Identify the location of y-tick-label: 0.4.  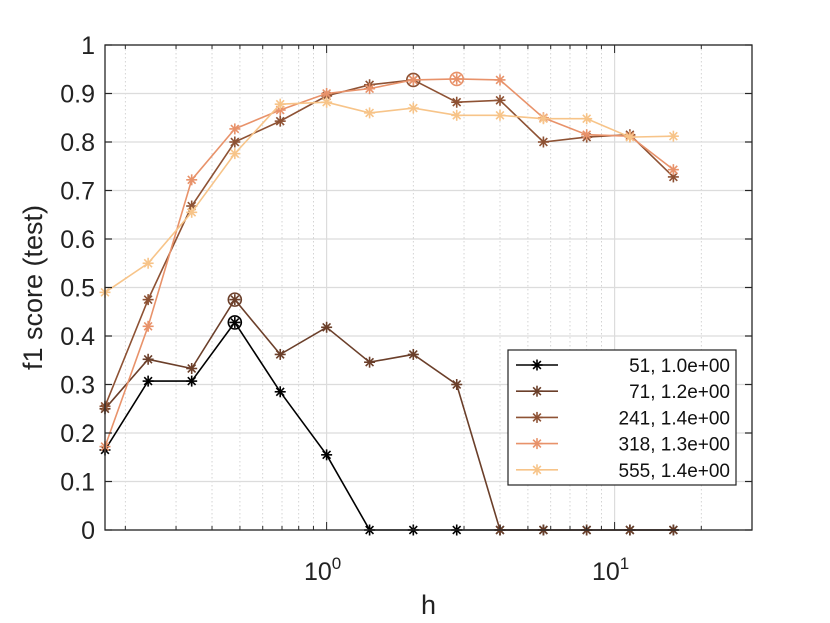
(77, 337).